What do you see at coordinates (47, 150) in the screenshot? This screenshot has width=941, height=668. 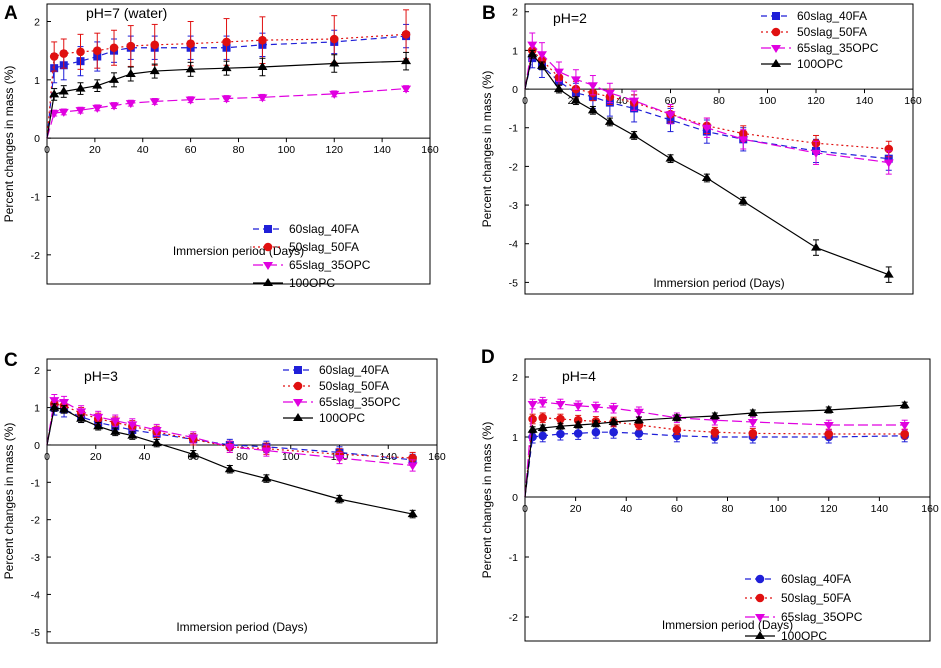 I see `x-tick-label: 0` at bounding box center [47, 150].